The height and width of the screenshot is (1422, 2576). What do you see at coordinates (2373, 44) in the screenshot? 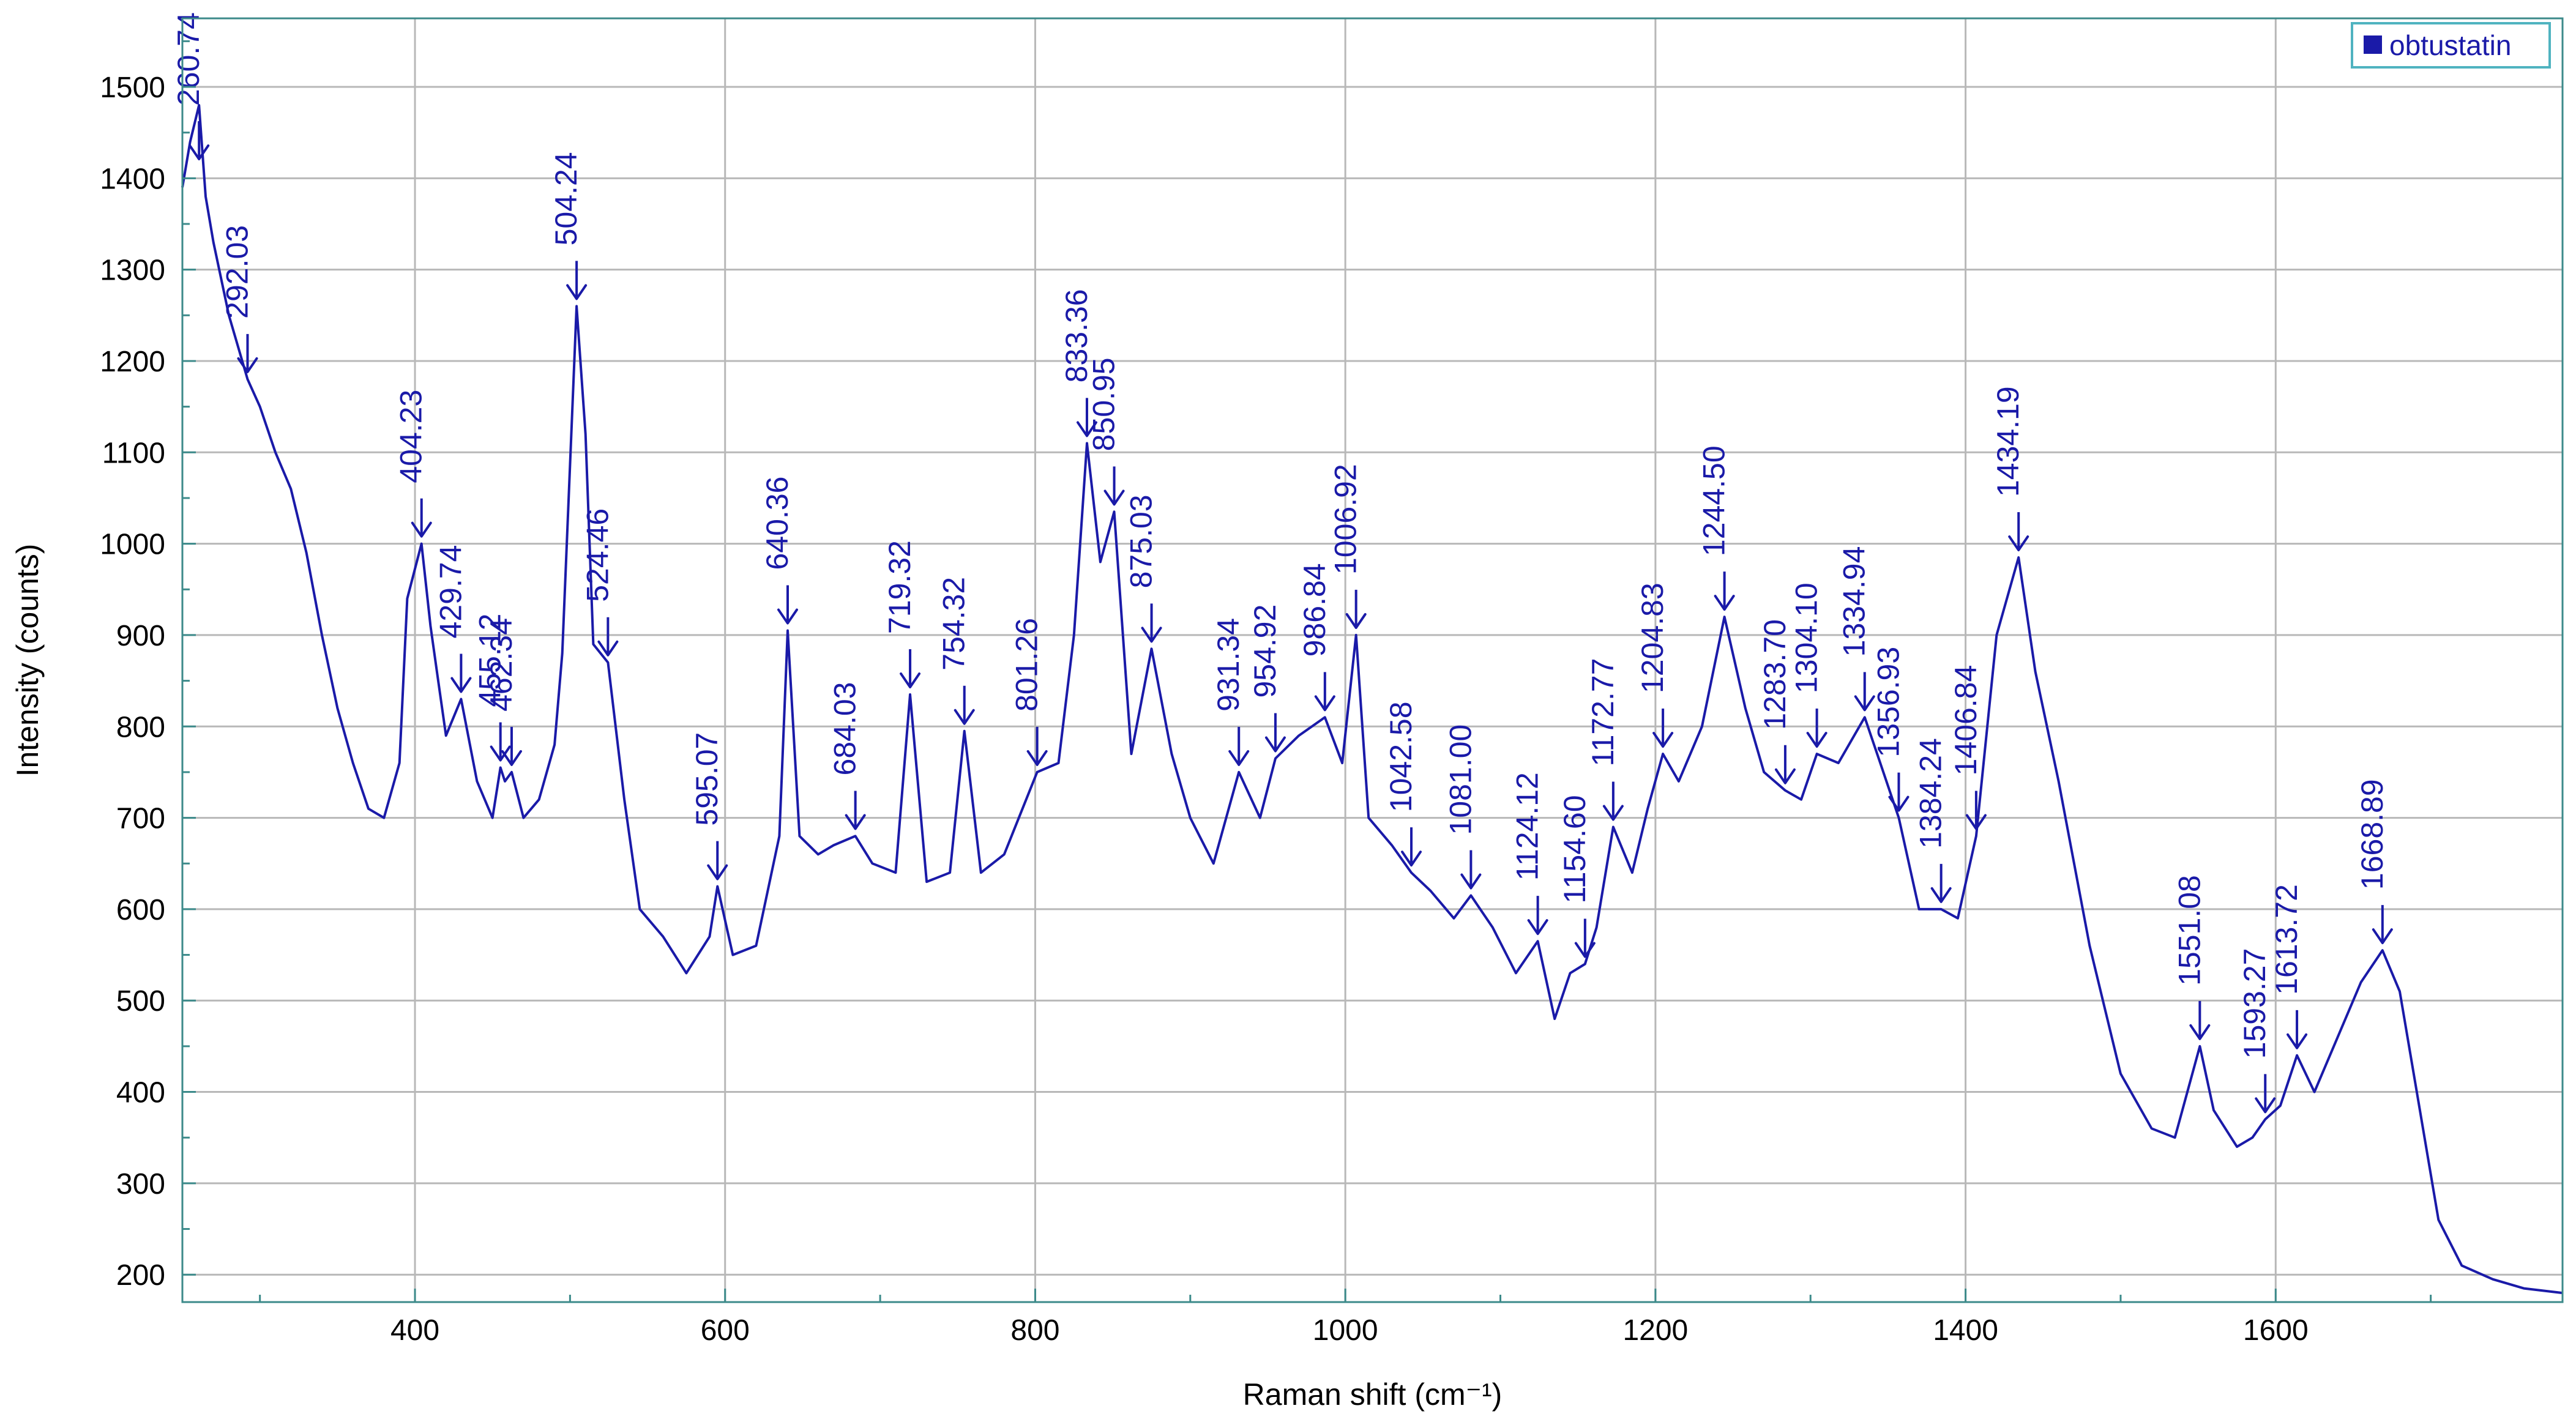
I see `legend-swatch` at bounding box center [2373, 44].